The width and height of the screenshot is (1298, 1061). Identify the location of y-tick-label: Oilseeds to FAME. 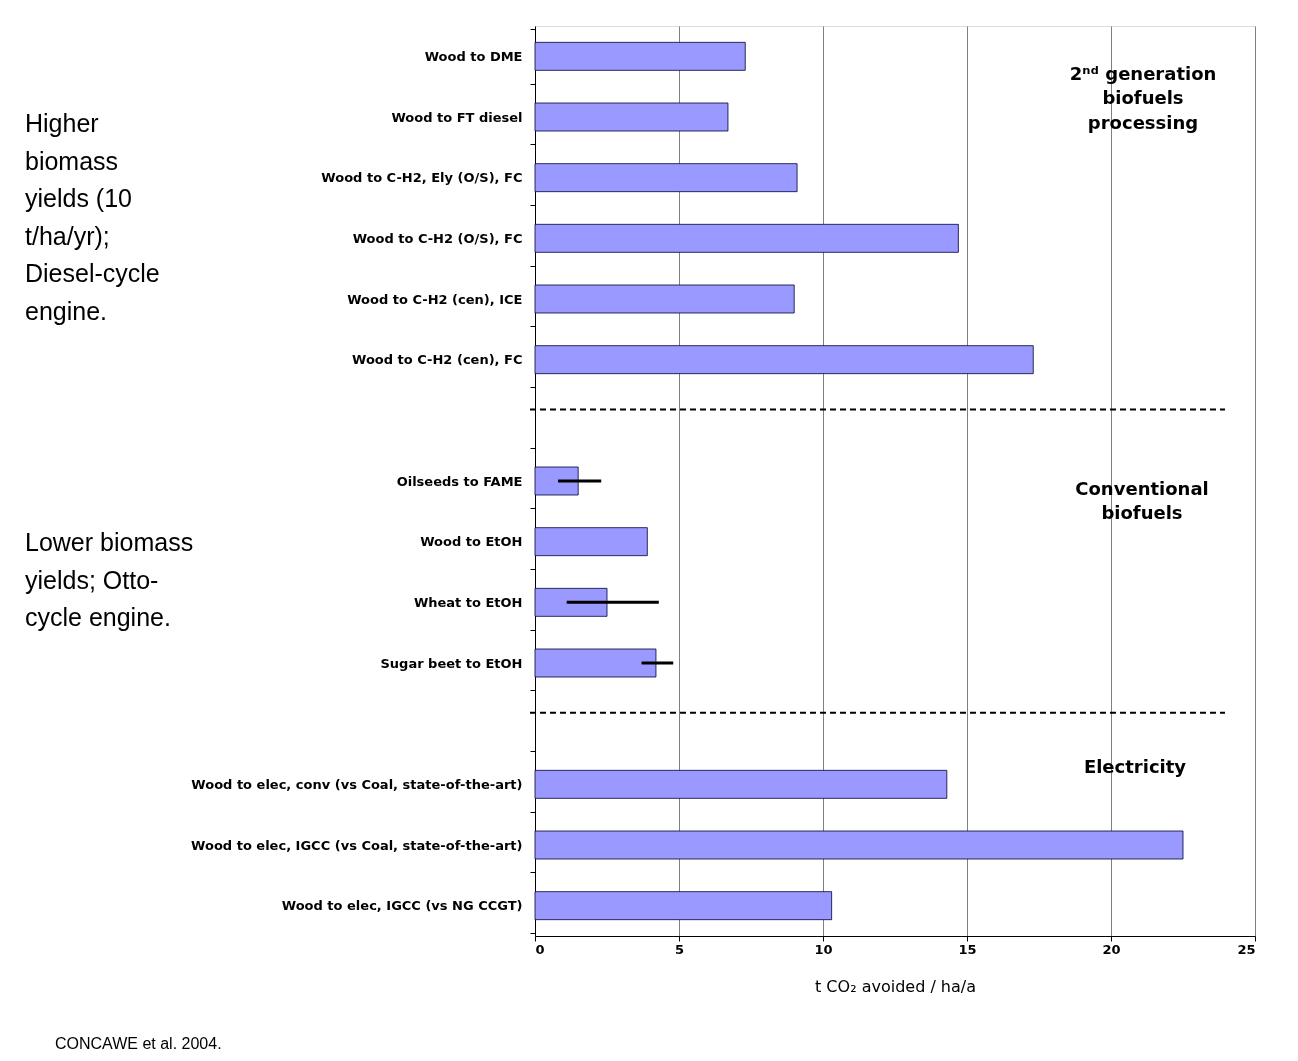
(459, 481).